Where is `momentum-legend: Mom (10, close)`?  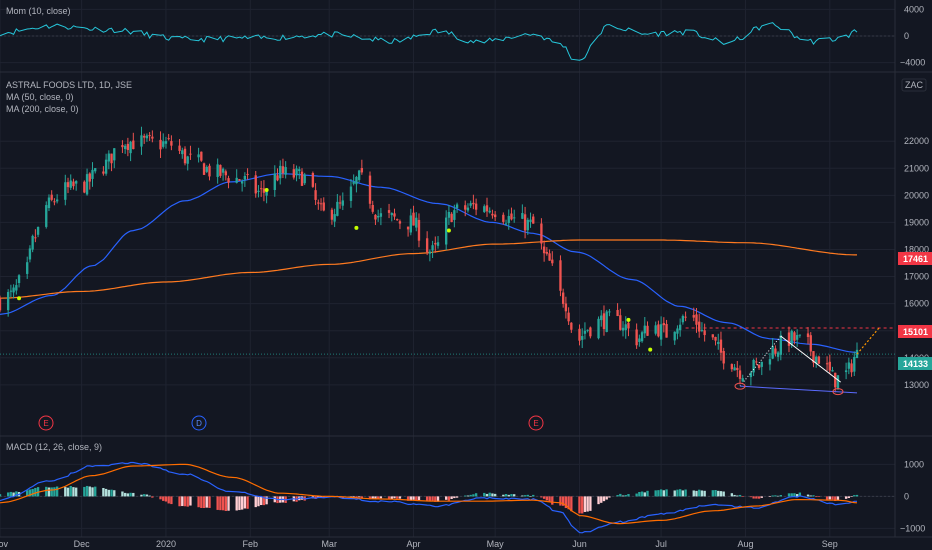 momentum-legend: Mom (10, close) is located at coordinates (38, 11).